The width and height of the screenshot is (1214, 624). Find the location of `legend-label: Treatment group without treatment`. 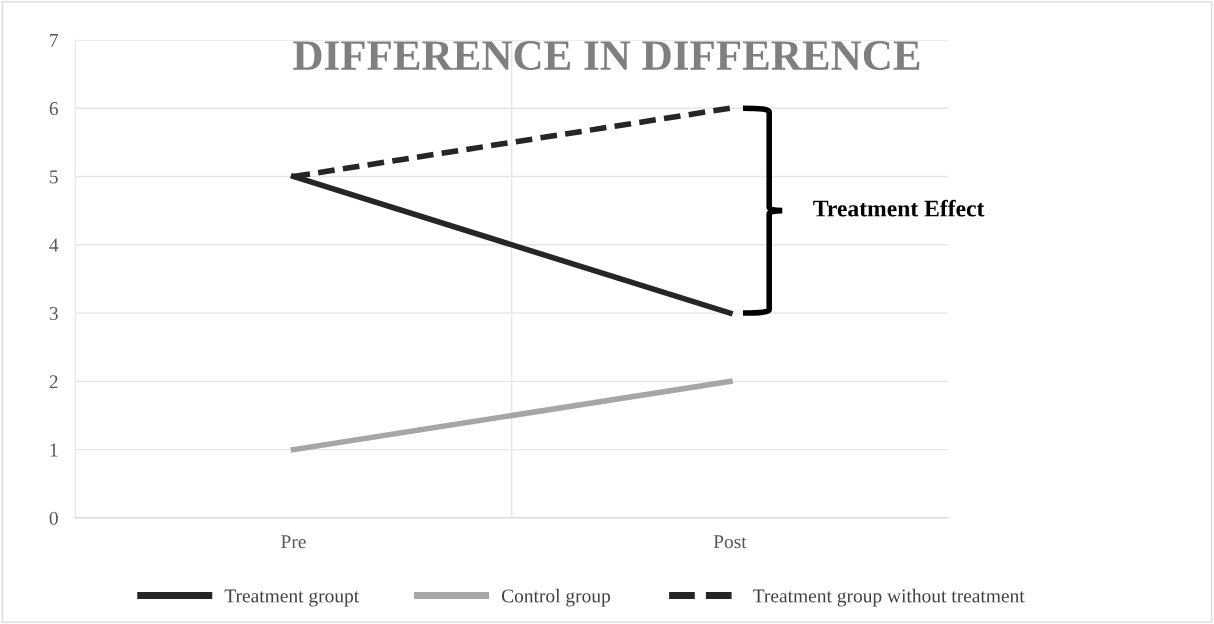

legend-label: Treatment group without treatment is located at coordinates (889, 597).